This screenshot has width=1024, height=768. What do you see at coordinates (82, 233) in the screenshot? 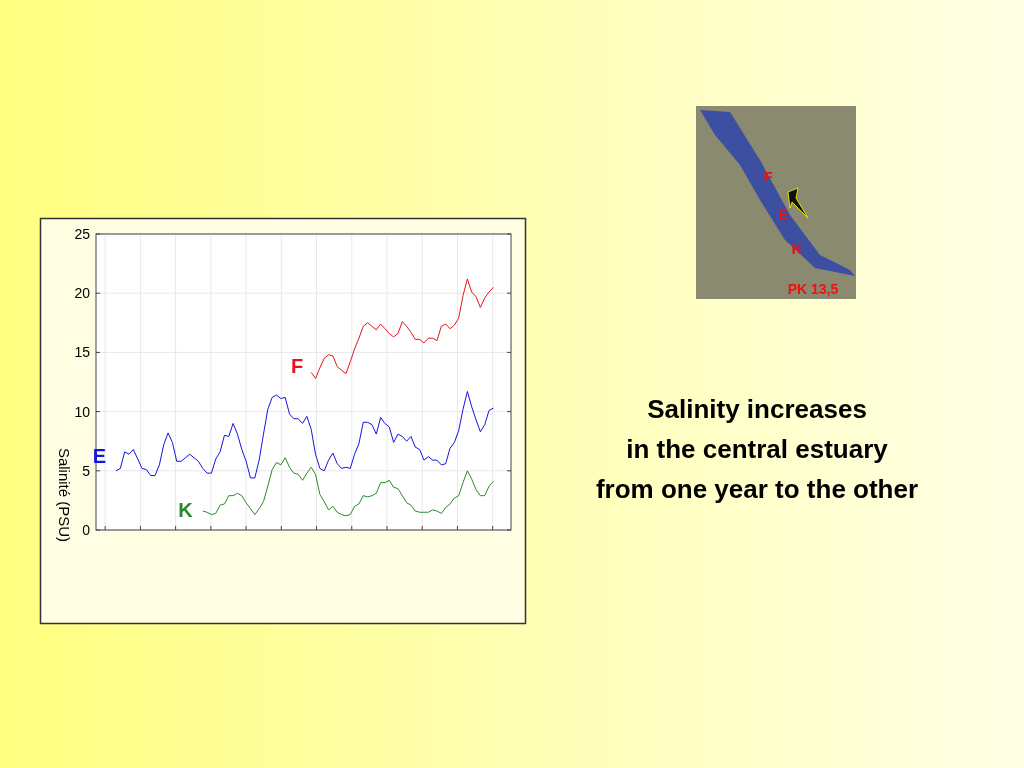
I see `y-tick-label: 25` at bounding box center [82, 233].